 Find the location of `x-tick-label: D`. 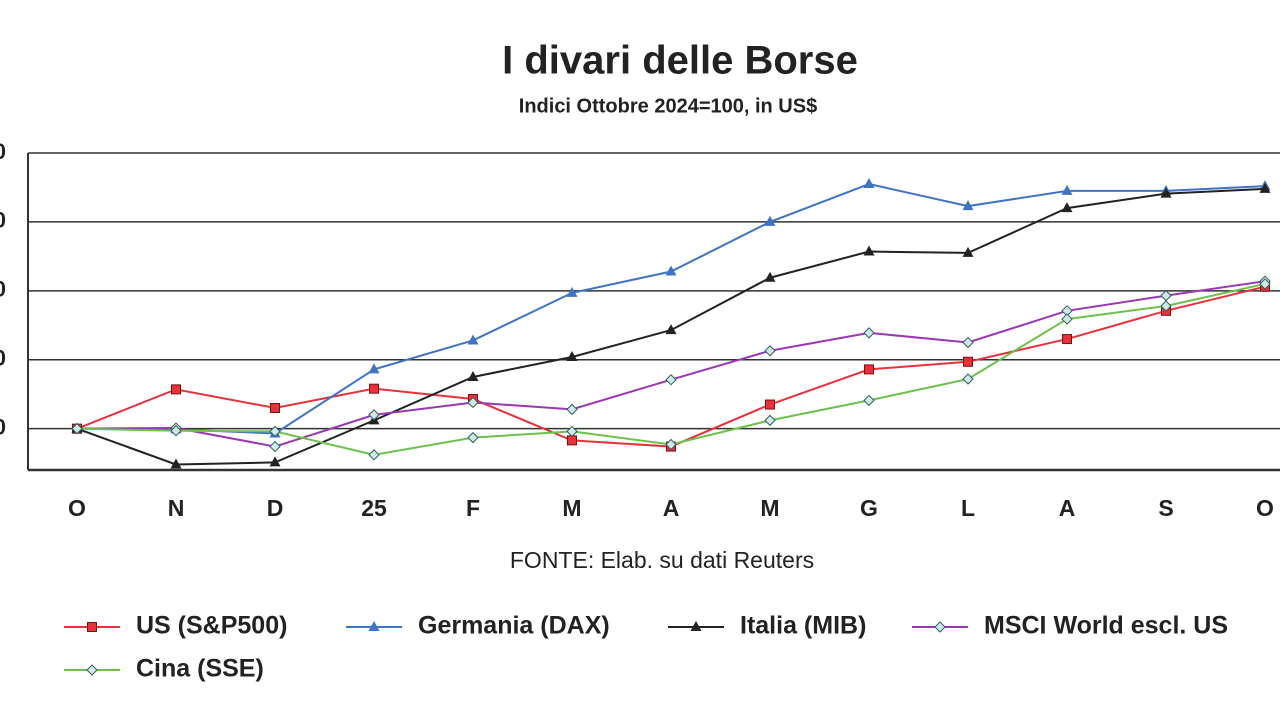

x-tick-label: D is located at coordinates (275, 508).